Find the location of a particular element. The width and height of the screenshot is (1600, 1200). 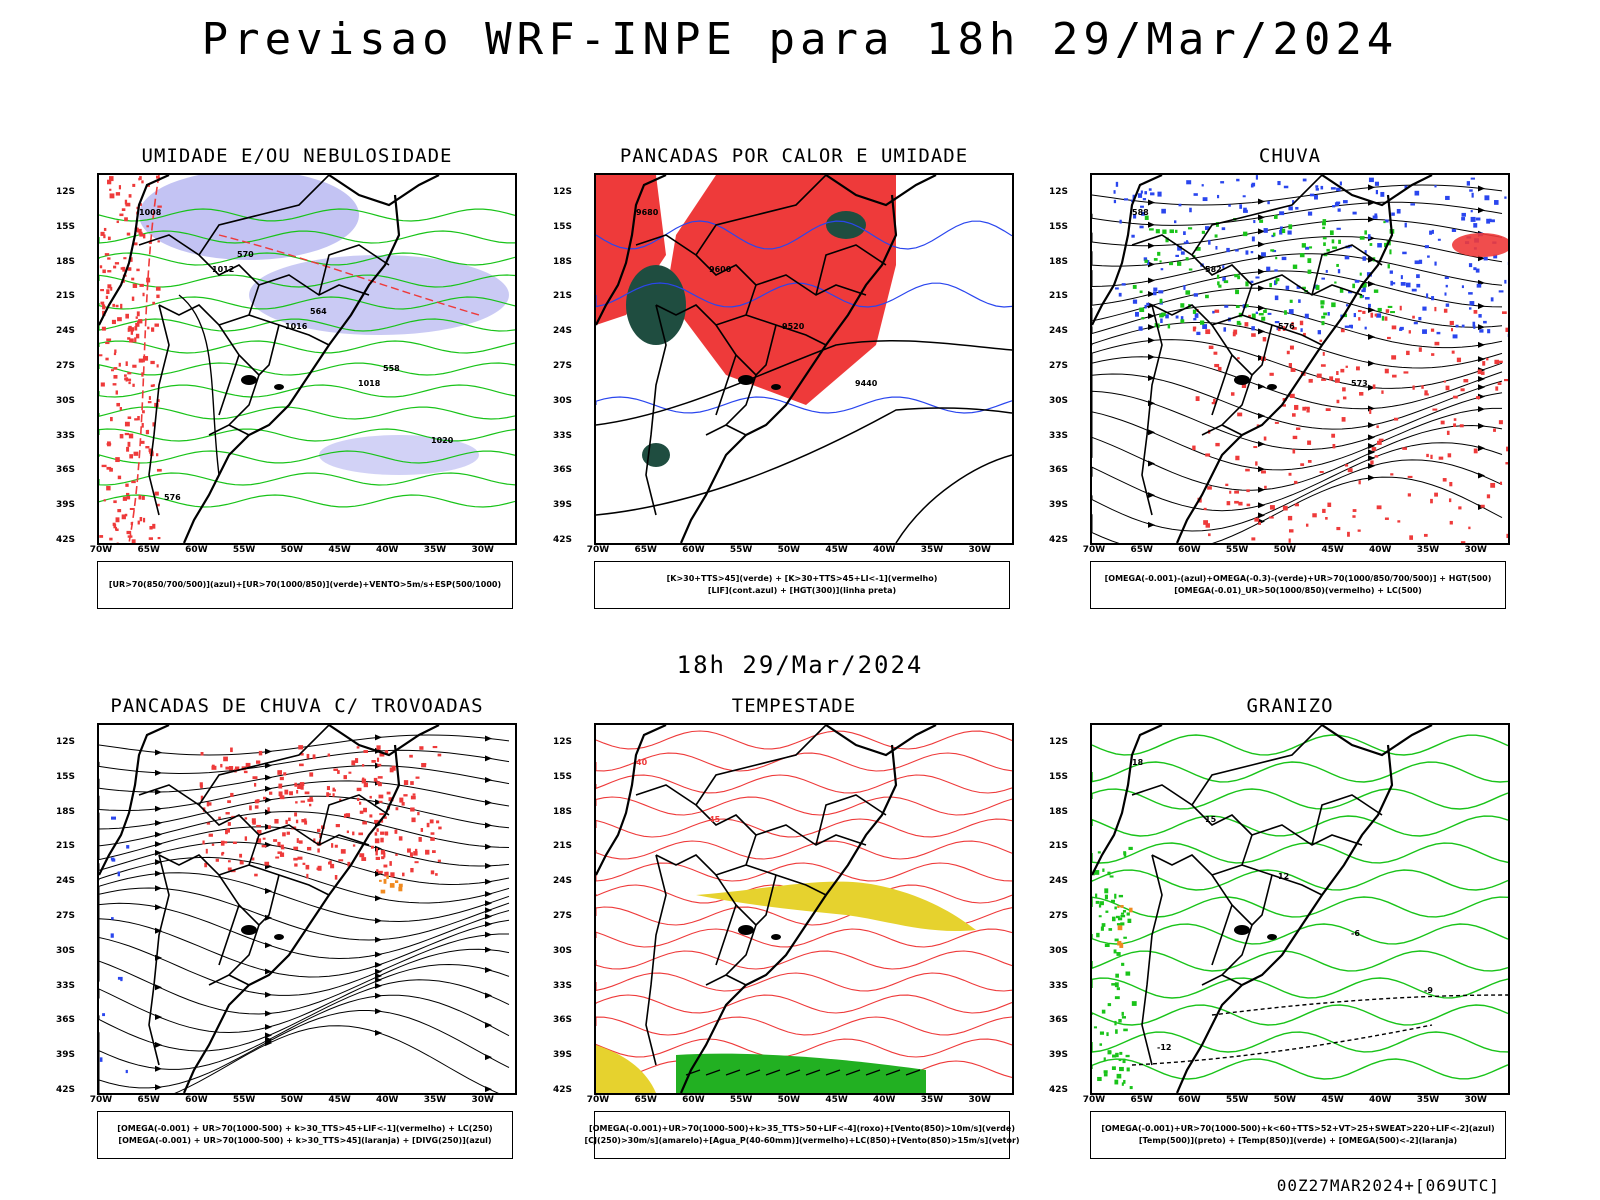

contour-label: 40 is located at coordinates (642, 762).